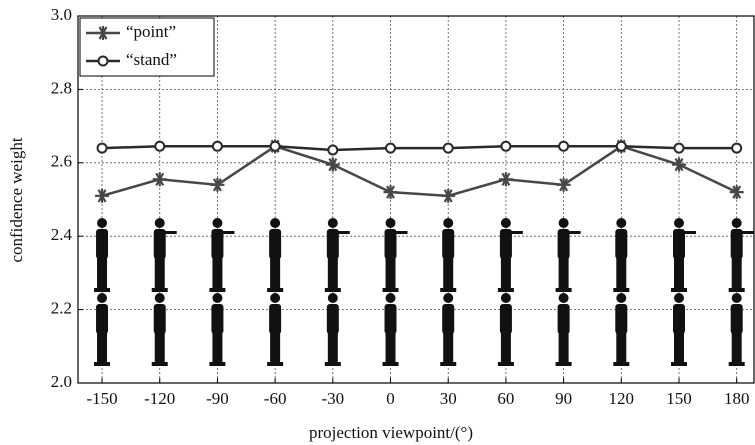 This screenshot has height=445, width=755. I want to click on y-tick-label: 3.0, so click(61, 14).